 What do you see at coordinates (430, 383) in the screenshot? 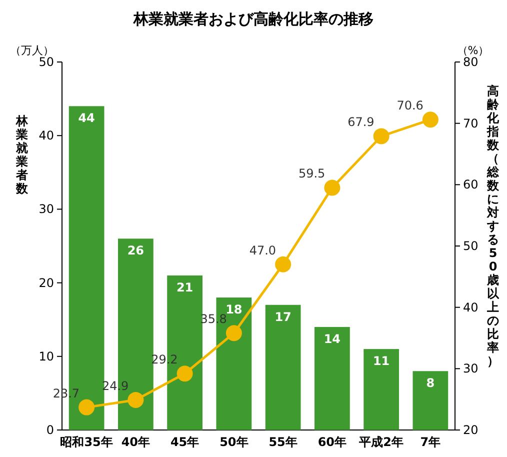
I see `data-label: 8` at bounding box center [430, 383].